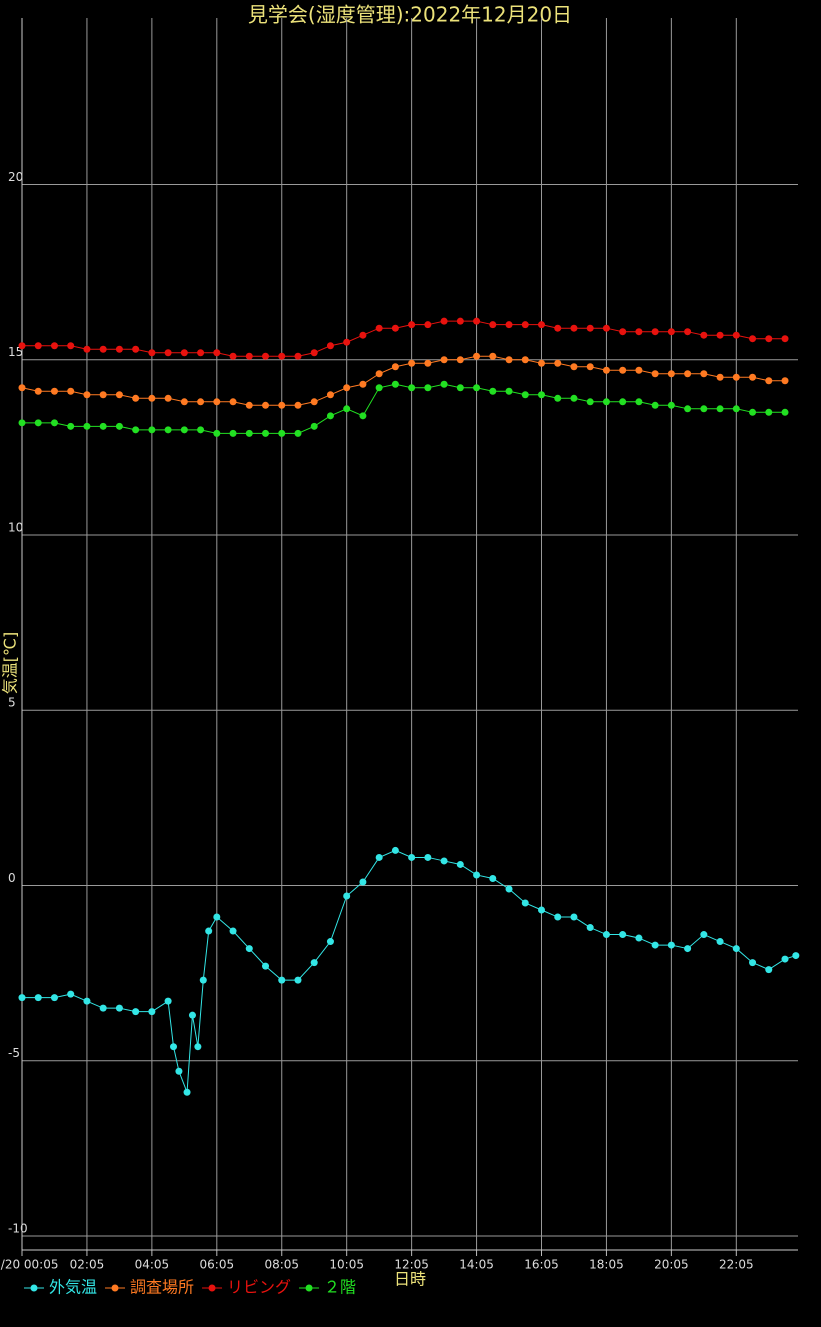  I want to click on y-axis-label: 気温[℃], so click(10, 663).